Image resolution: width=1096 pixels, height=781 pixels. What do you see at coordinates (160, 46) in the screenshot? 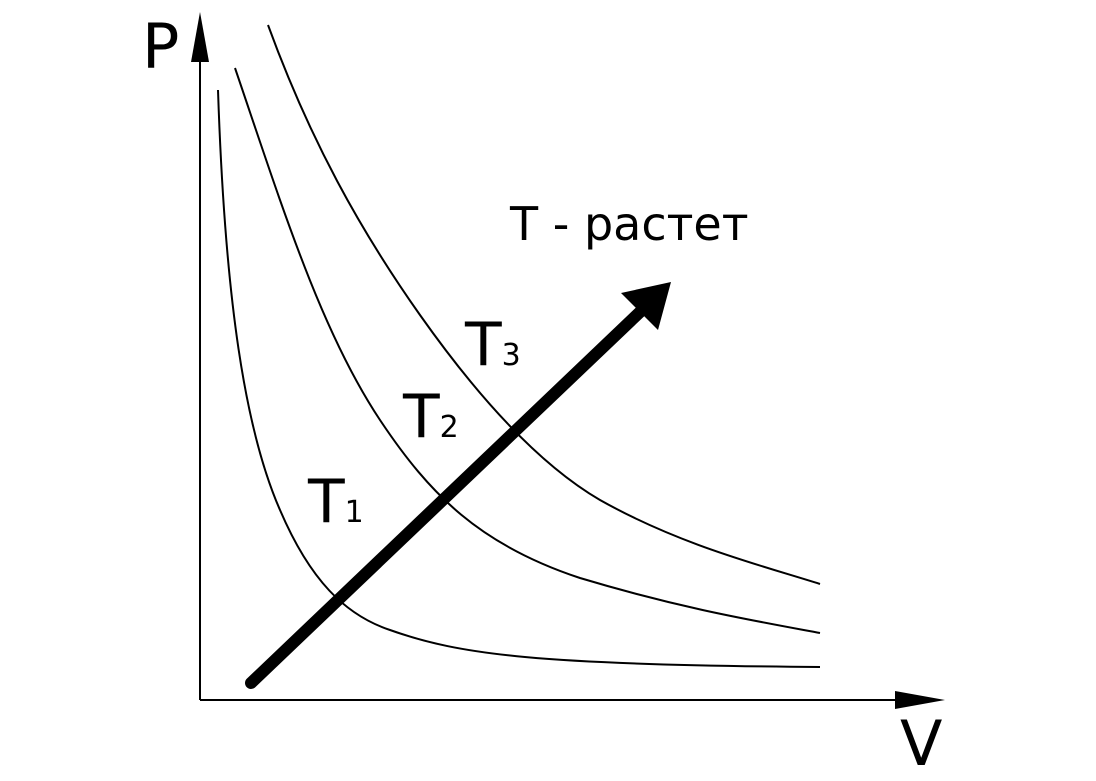
I see `y-axis-label: P` at bounding box center [160, 46].